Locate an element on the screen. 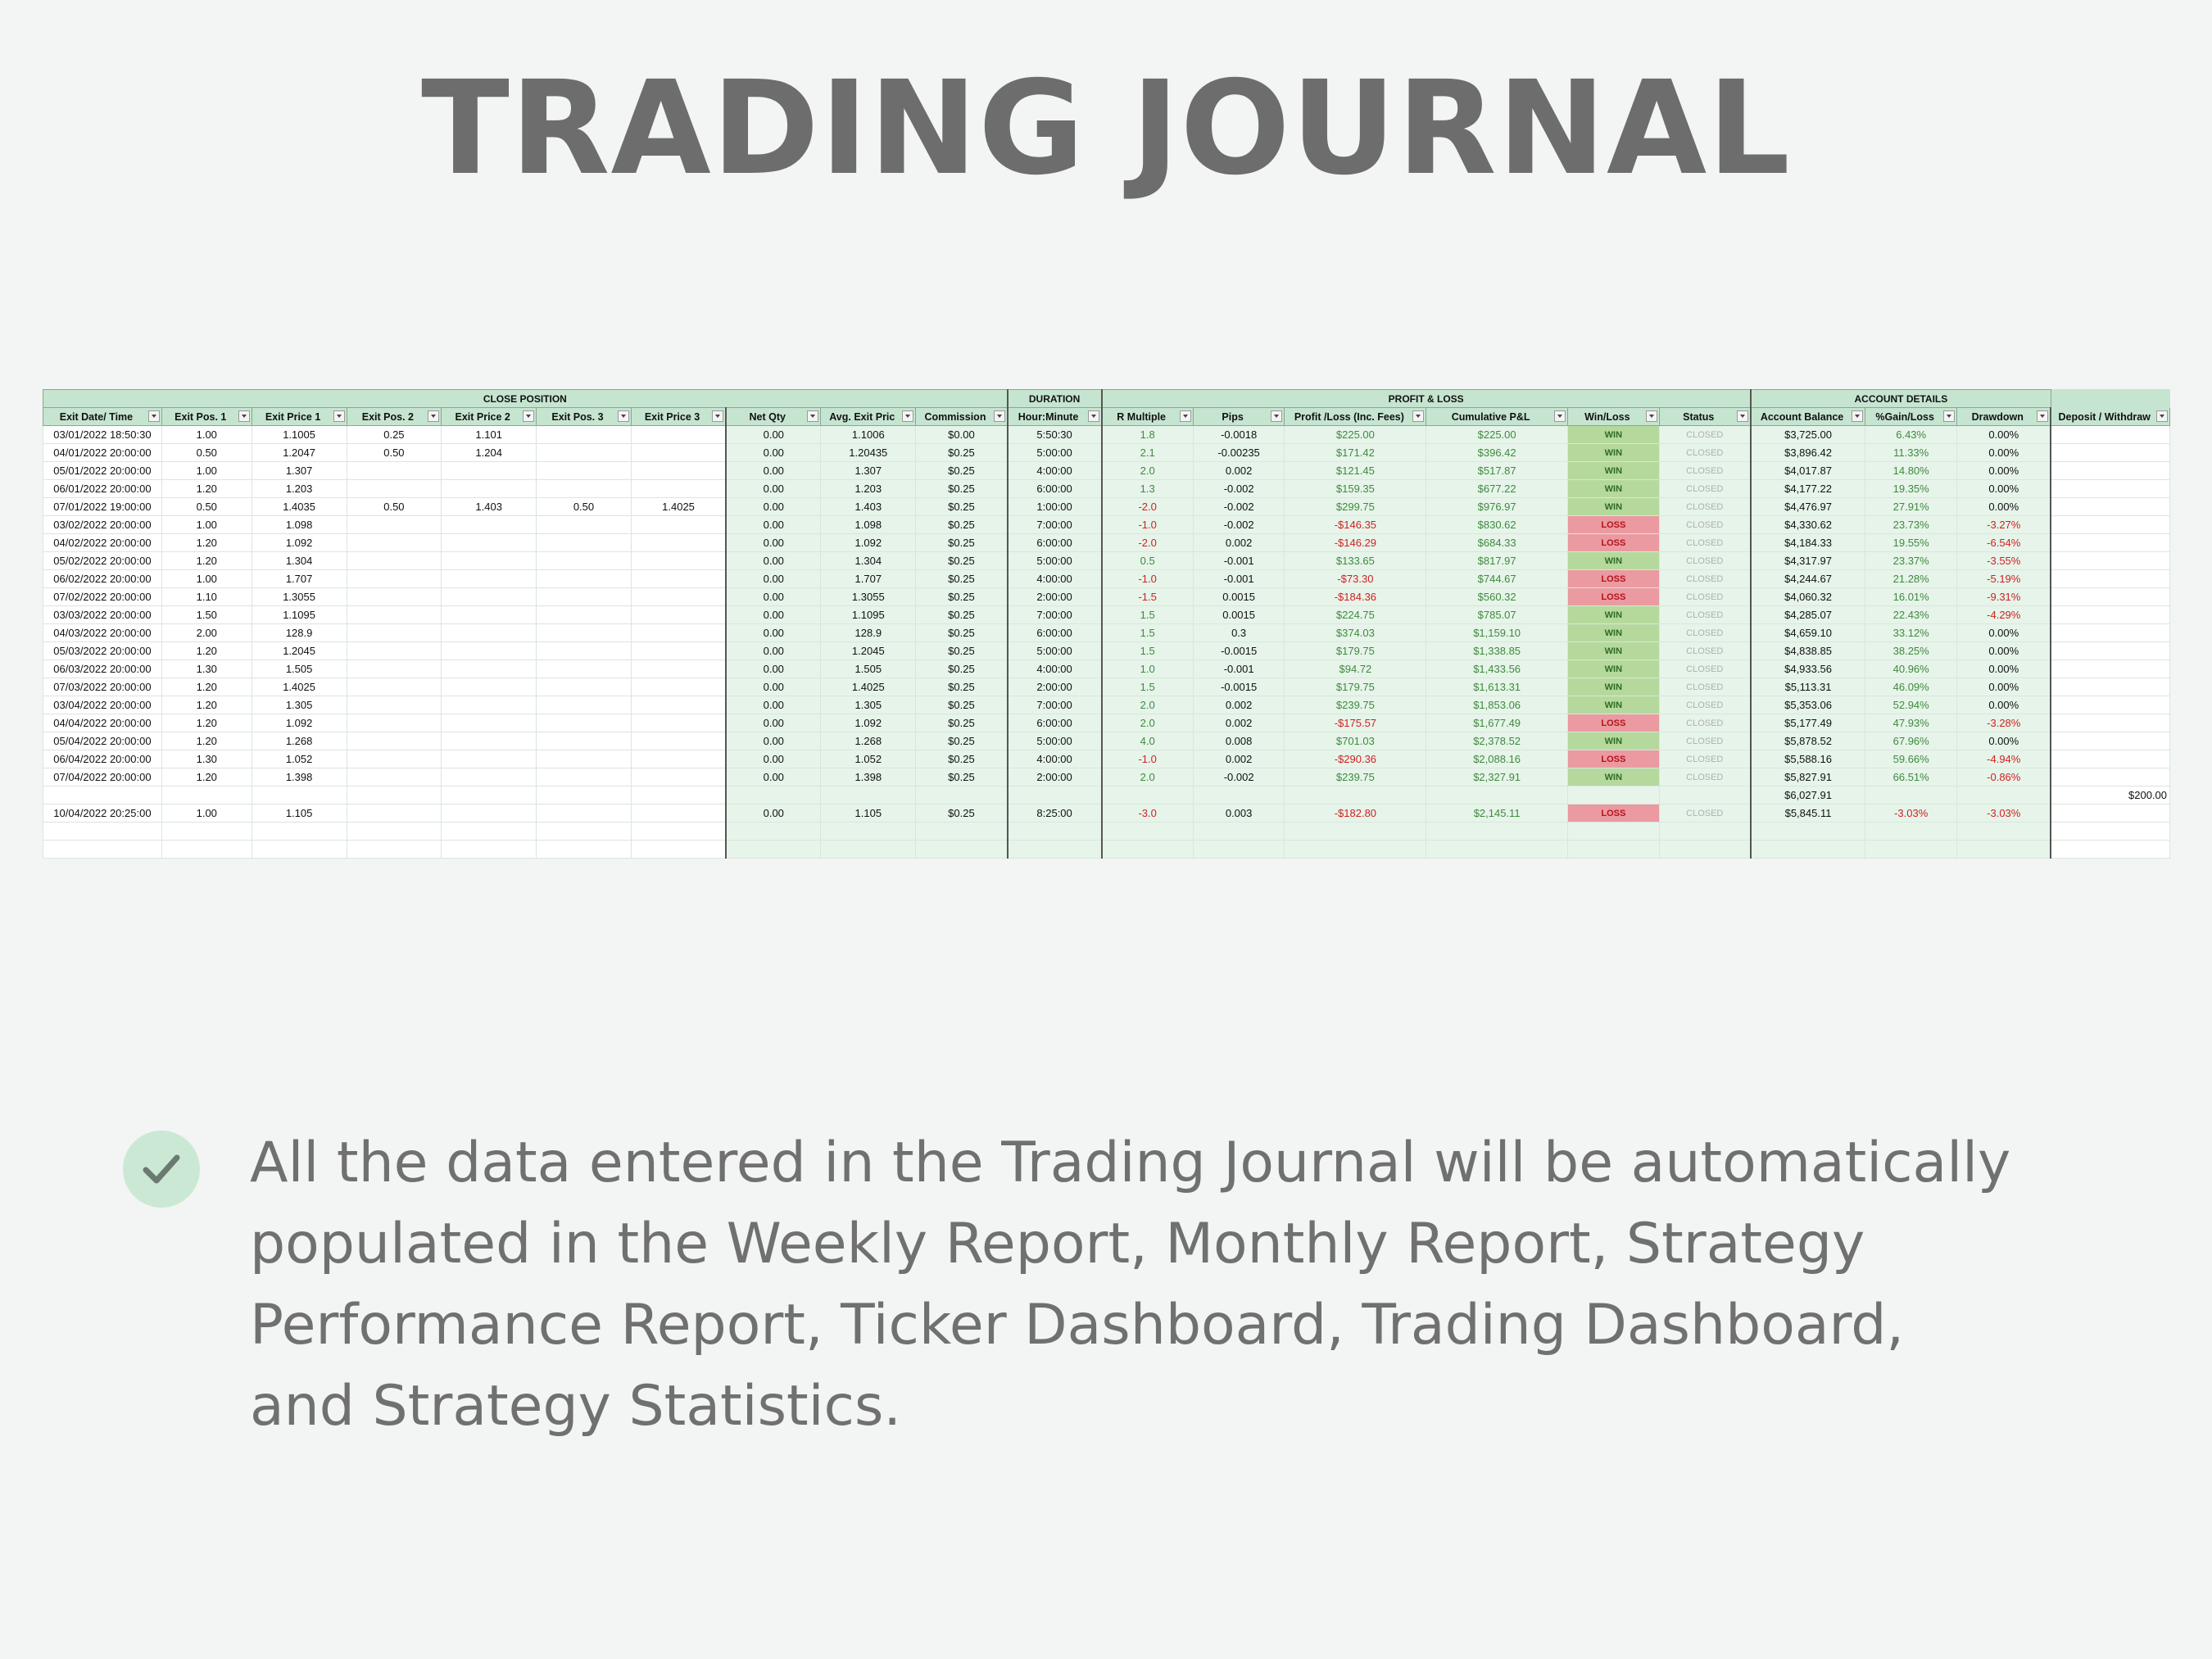 The height and width of the screenshot is (1659, 2212). table-cell: -0.0015 is located at coordinates (1238, 650).